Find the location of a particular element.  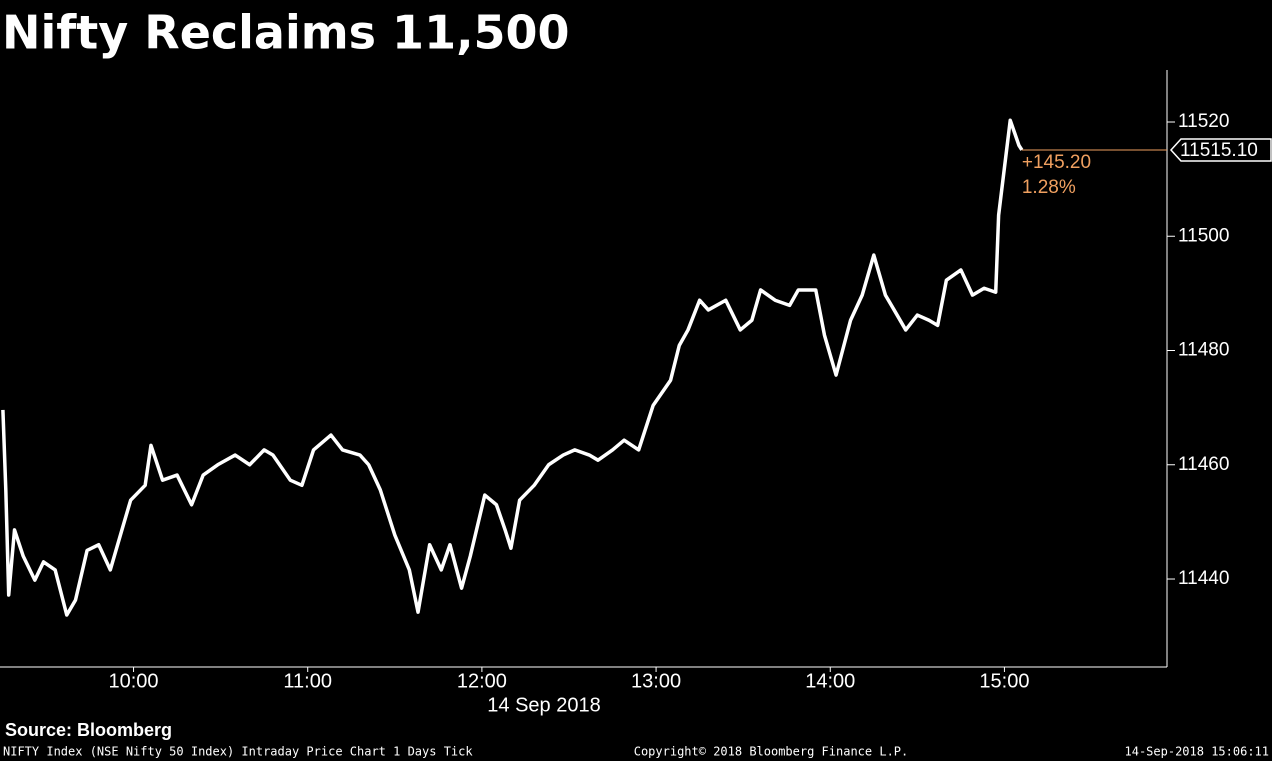

x-axis-label: 14 Sep 2018 is located at coordinates (543, 705).